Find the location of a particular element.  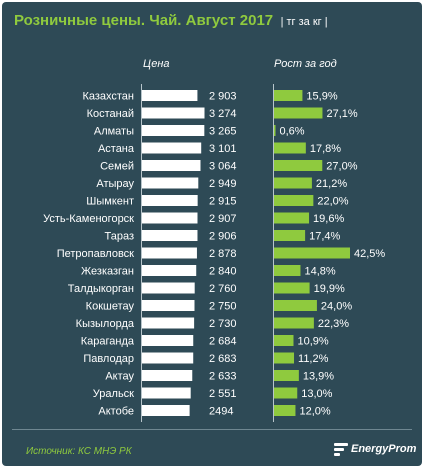

price-value-label: 2 683 is located at coordinates (223, 359).